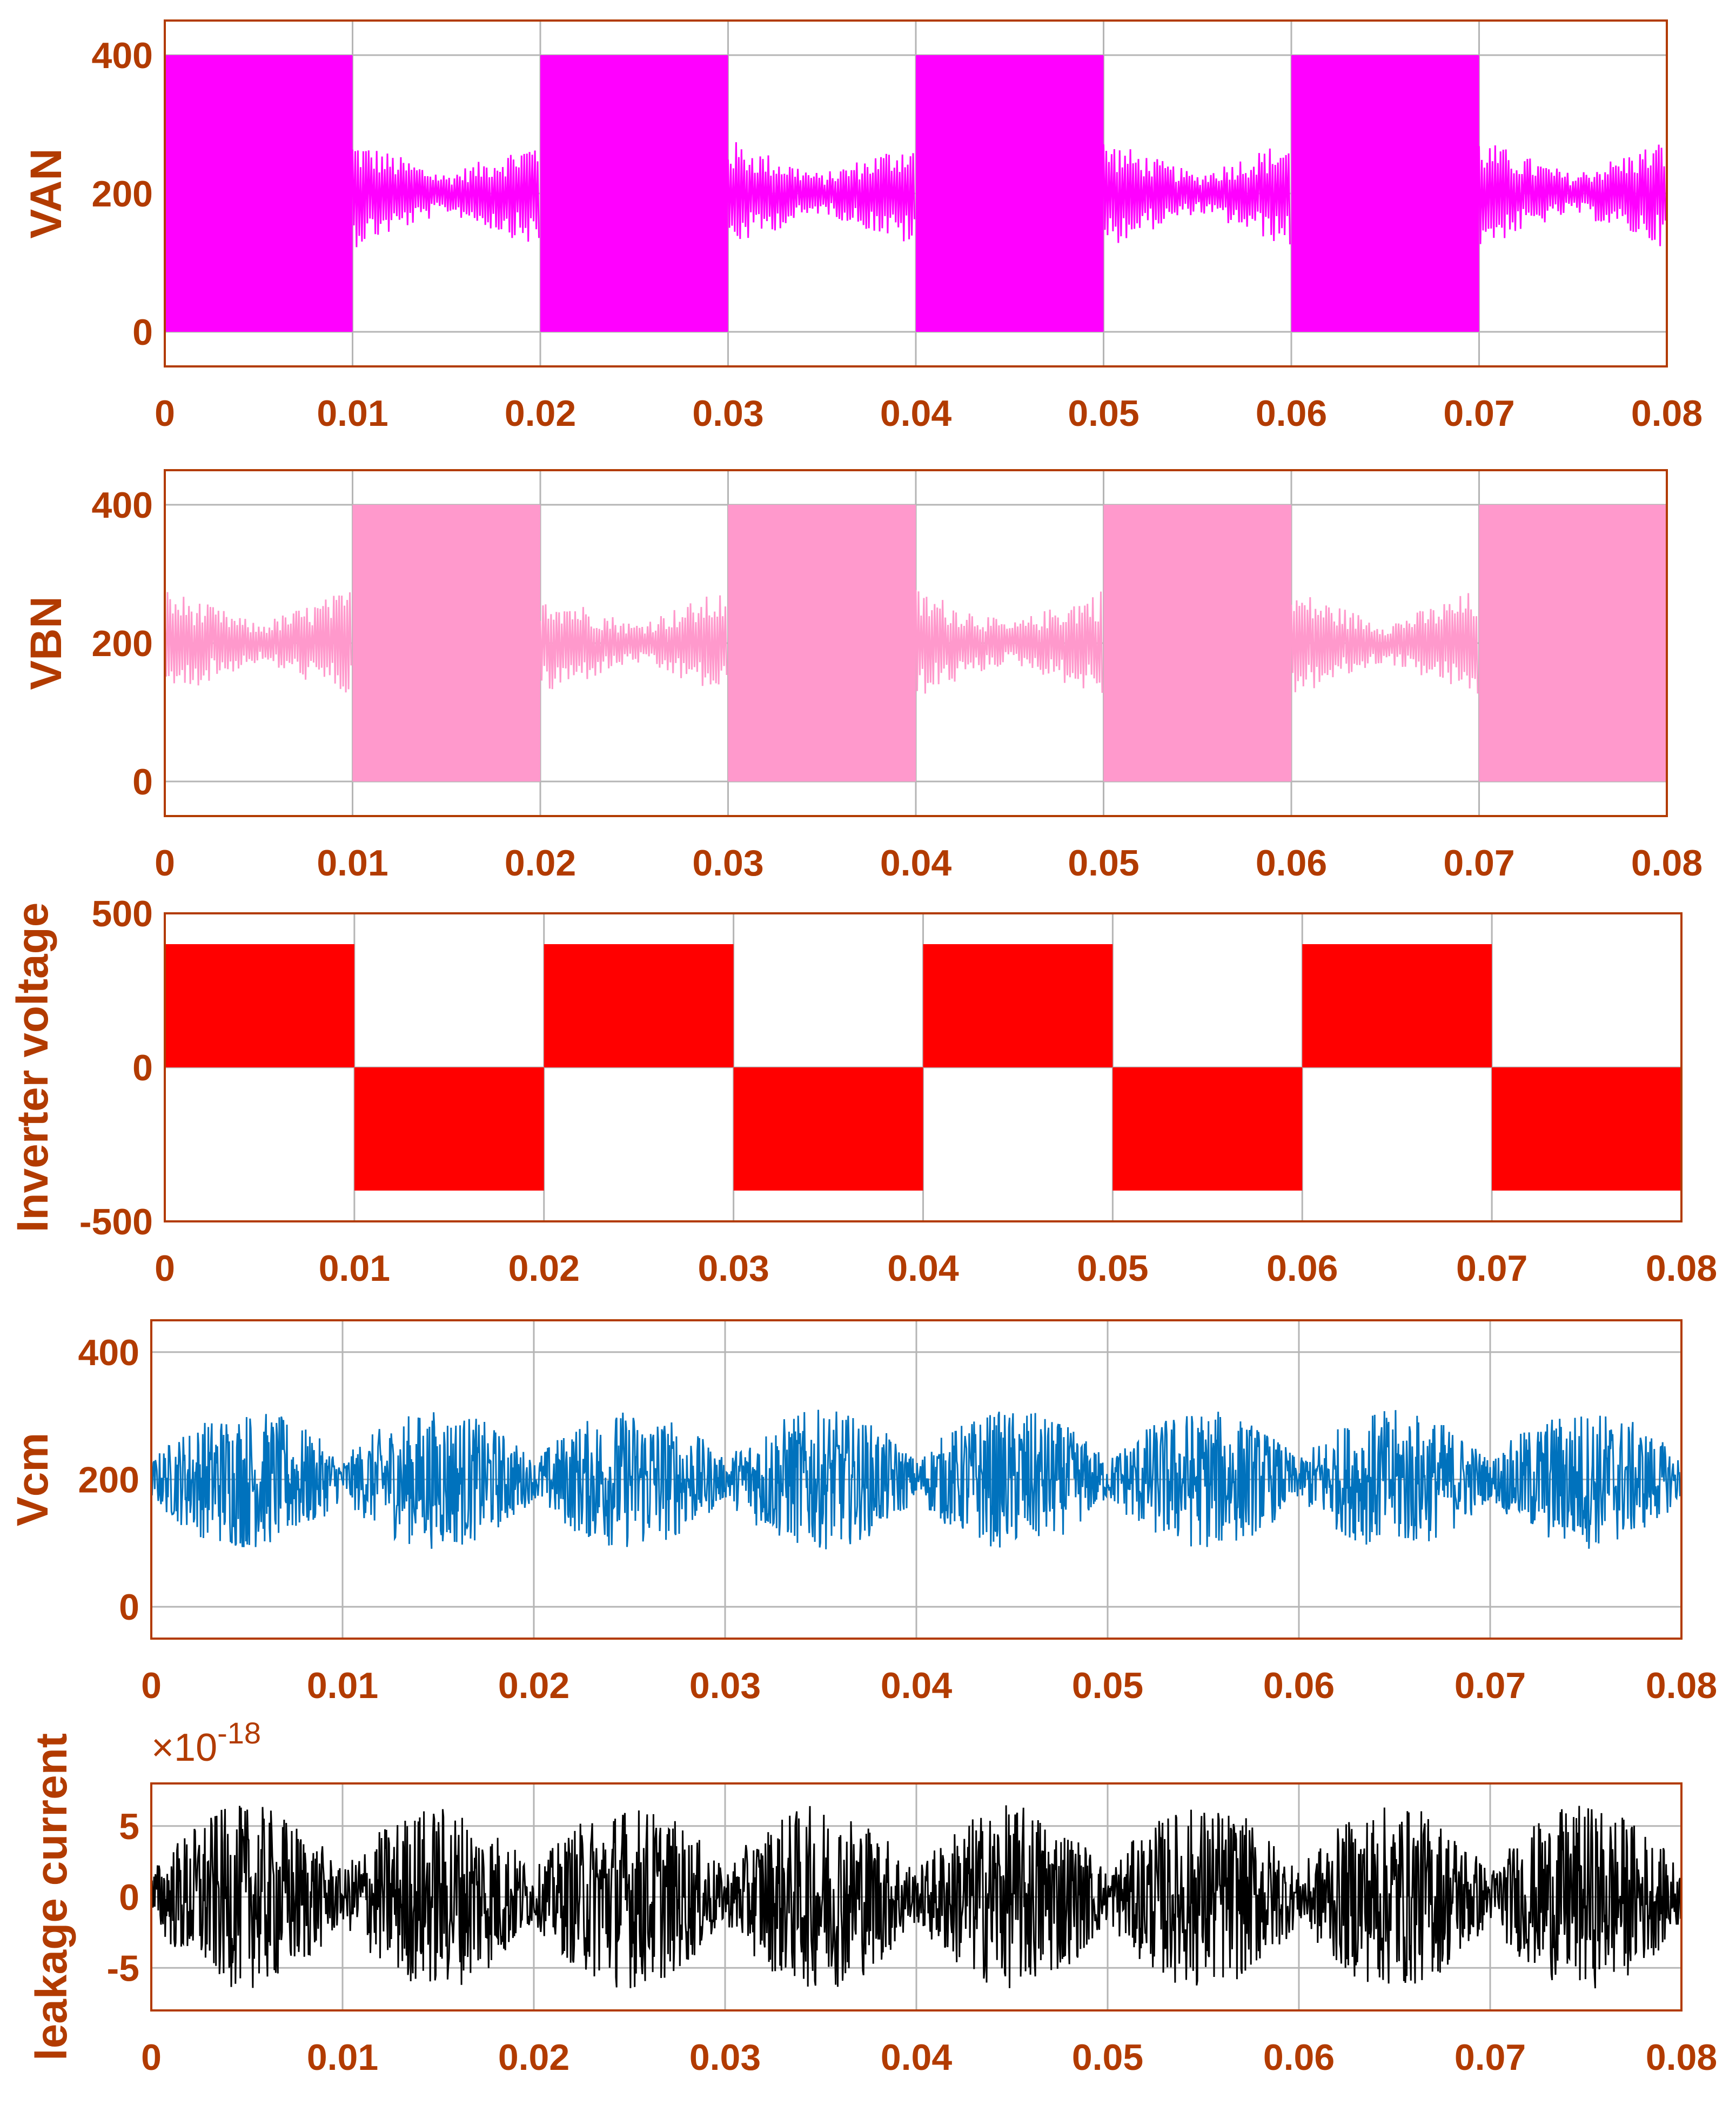 The width and height of the screenshot is (1736, 2105). I want to click on inverter-ytick-label-2: 500, so click(122, 913).